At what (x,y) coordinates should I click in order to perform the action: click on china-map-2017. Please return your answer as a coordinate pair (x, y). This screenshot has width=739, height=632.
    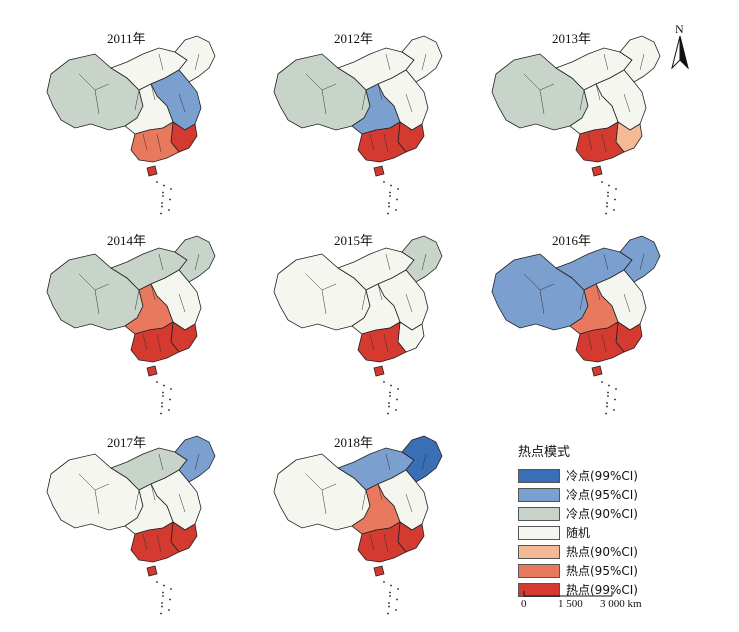
    Looking at the image, I should click on (131, 525).